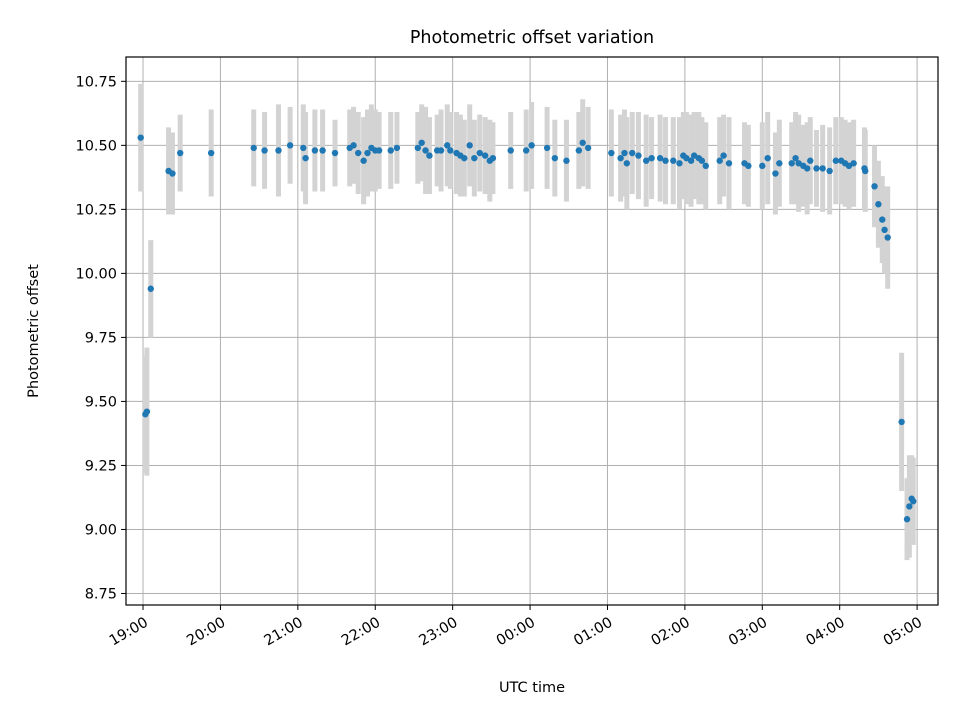  What do you see at coordinates (96, 146) in the screenshot?
I see `y-tick-label: 10.50` at bounding box center [96, 146].